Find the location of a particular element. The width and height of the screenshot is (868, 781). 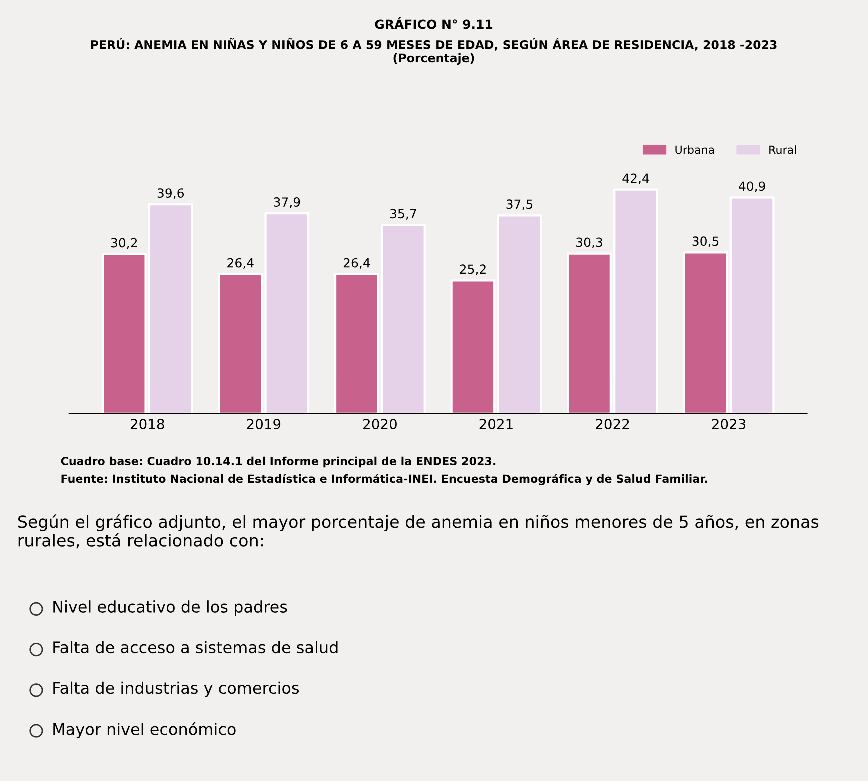

x-tick-label: 2023 is located at coordinates (729, 424).